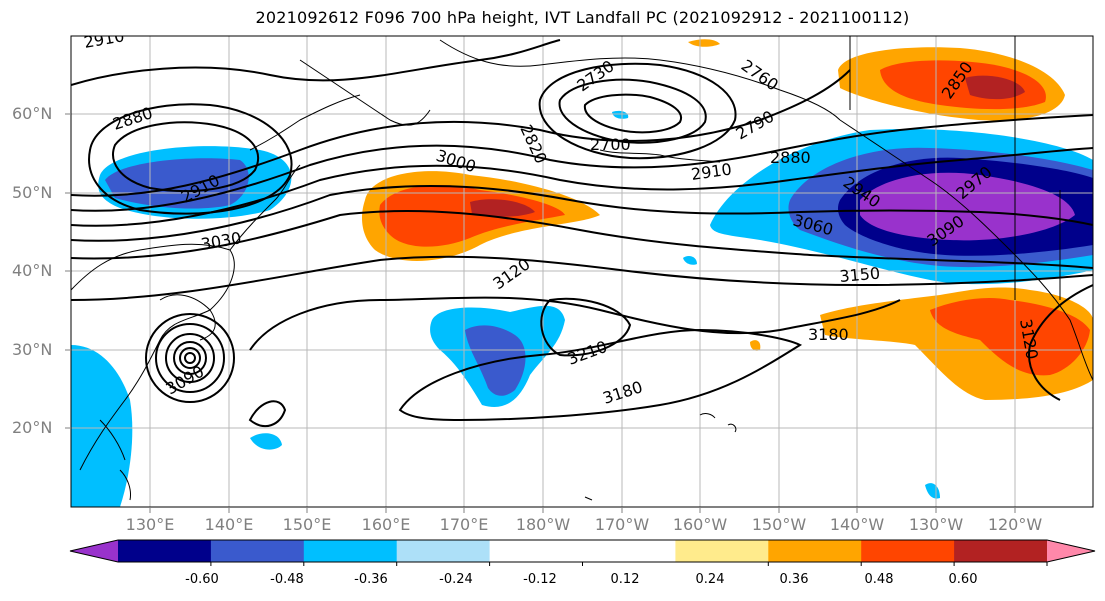 Image resolution: width=1105 pixels, height=601 pixels. Describe the element at coordinates (32, 113) in the screenshot. I see `lat-label: 60°N` at that location.